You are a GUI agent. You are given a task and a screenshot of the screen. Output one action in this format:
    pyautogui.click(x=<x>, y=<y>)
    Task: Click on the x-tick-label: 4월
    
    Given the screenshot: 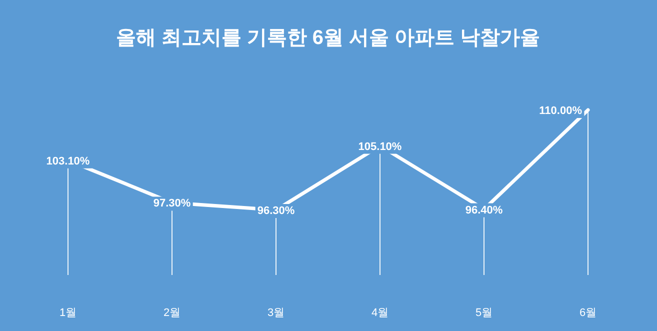 What is the action you would take?
    pyautogui.click(x=380, y=313)
    